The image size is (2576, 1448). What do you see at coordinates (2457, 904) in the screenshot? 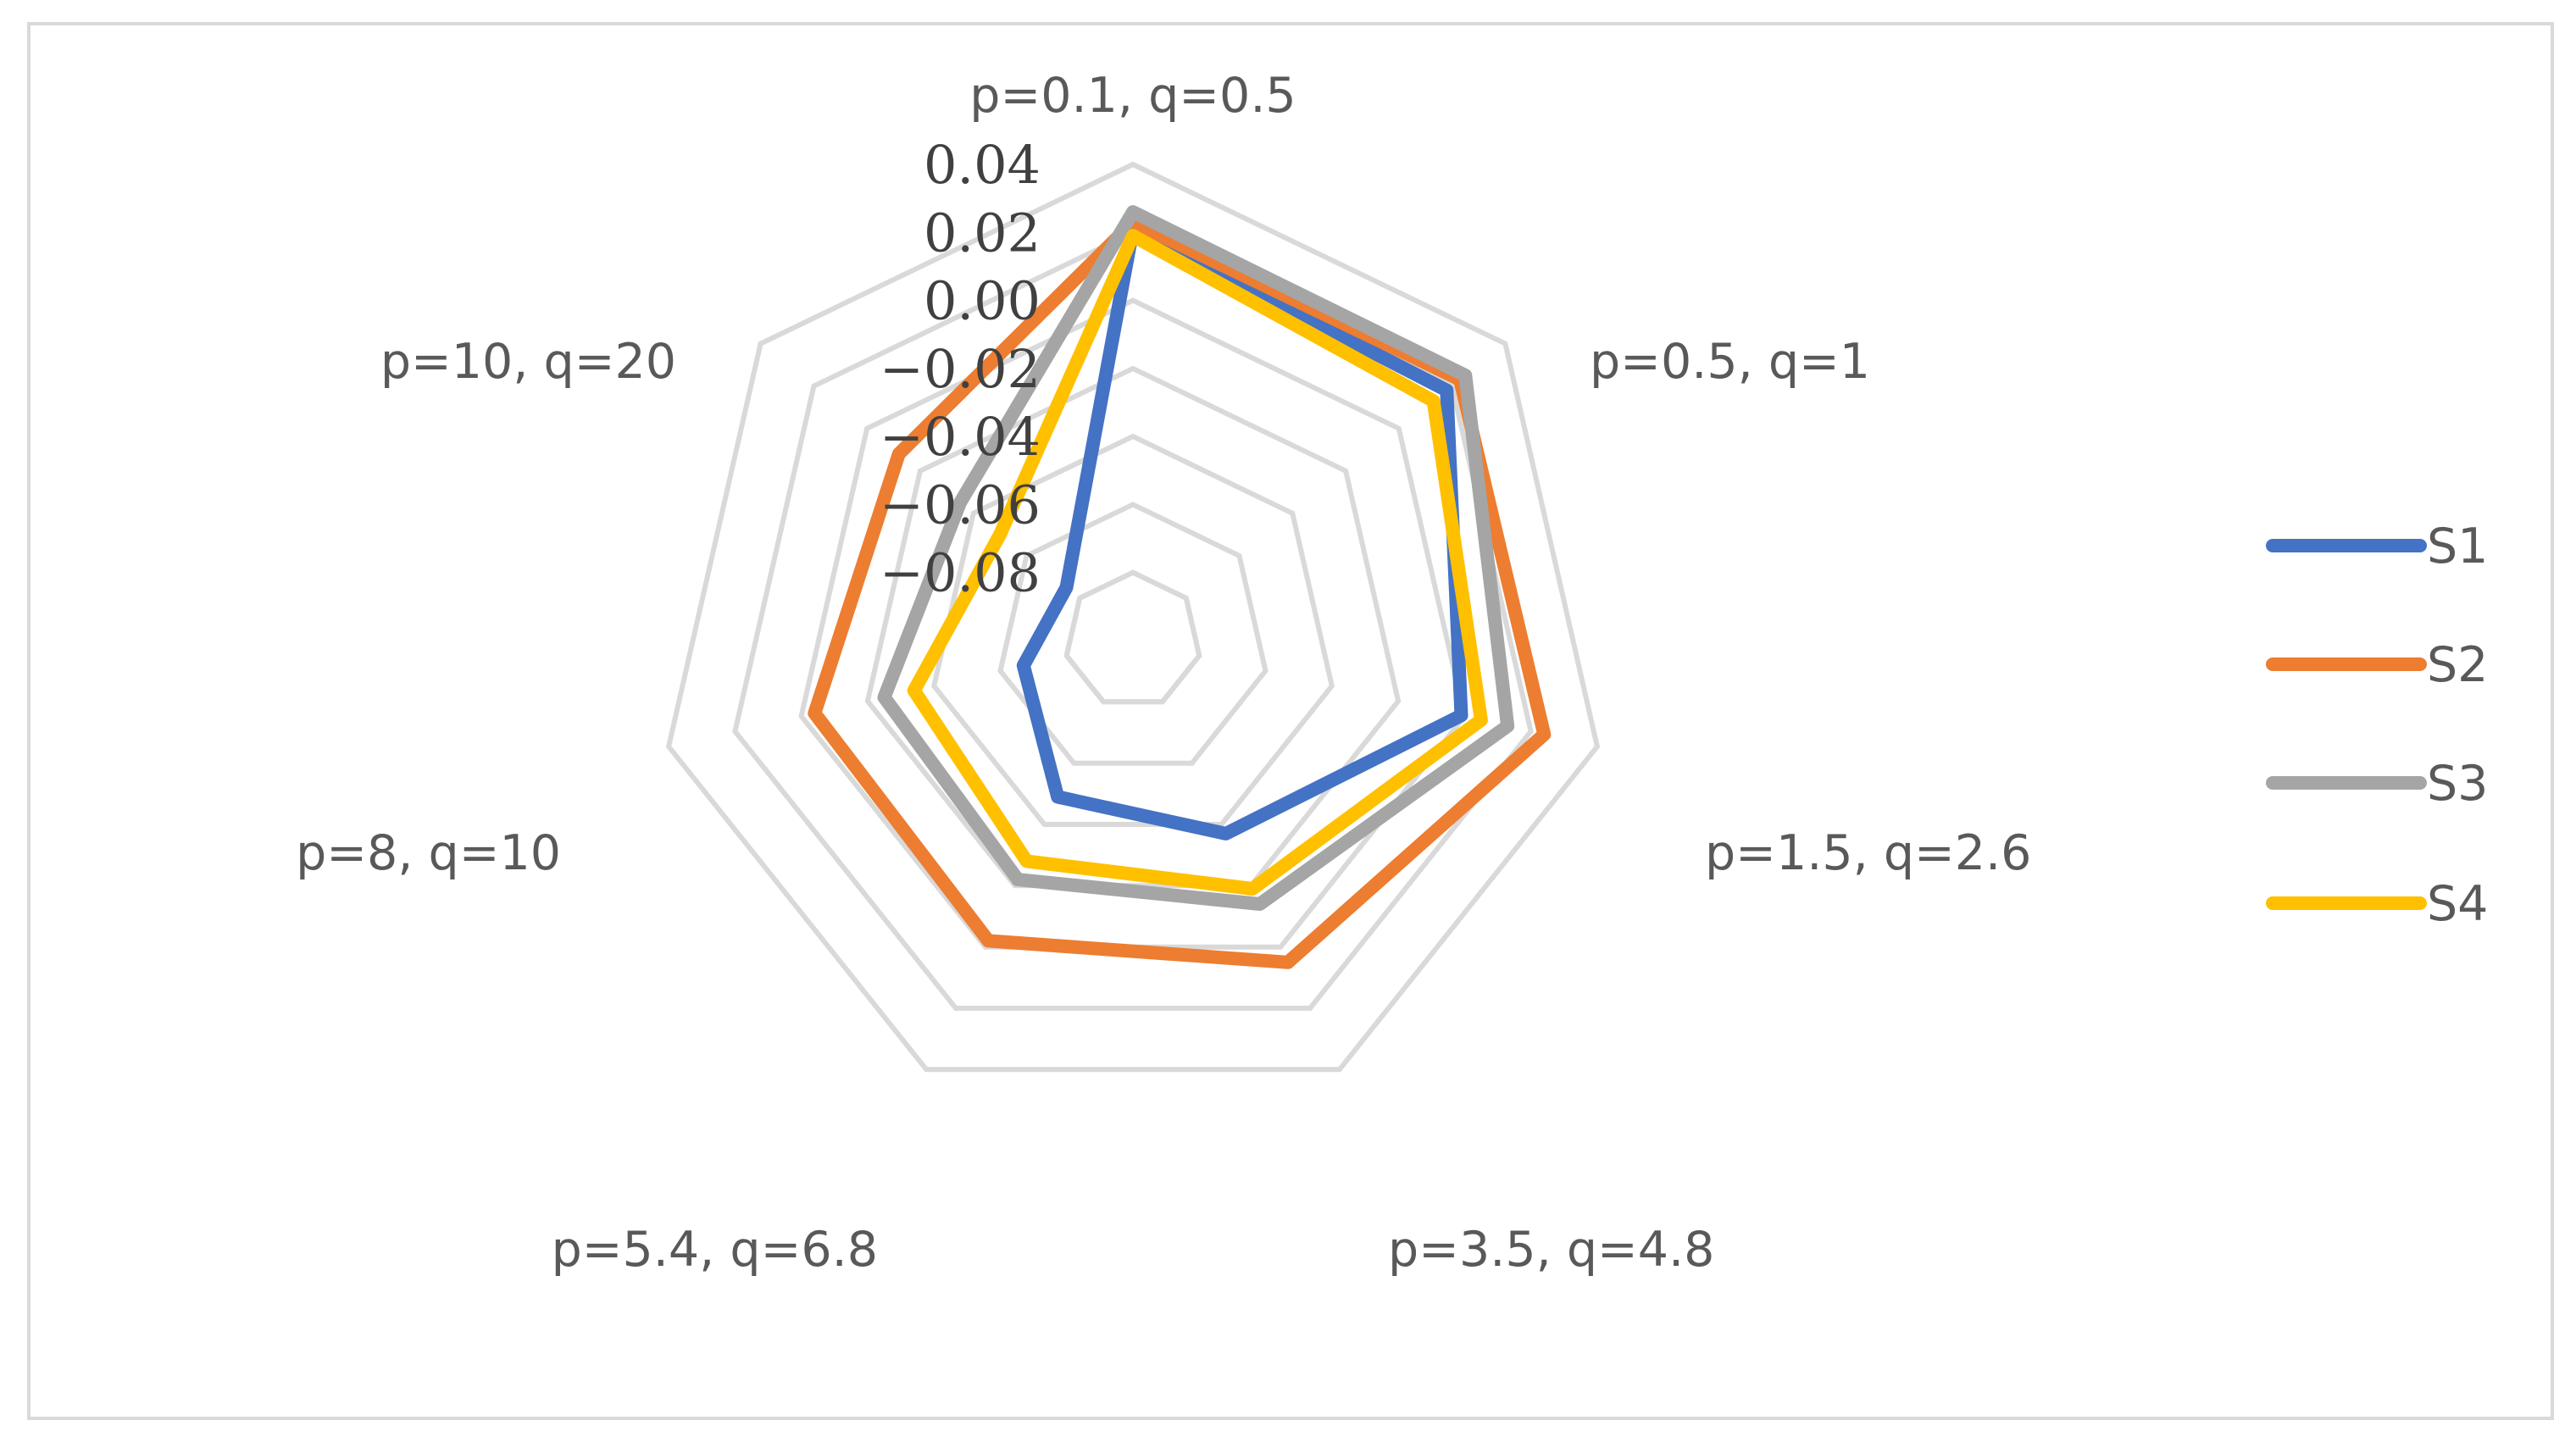
I see `legend-label-s4: S4` at bounding box center [2457, 904].